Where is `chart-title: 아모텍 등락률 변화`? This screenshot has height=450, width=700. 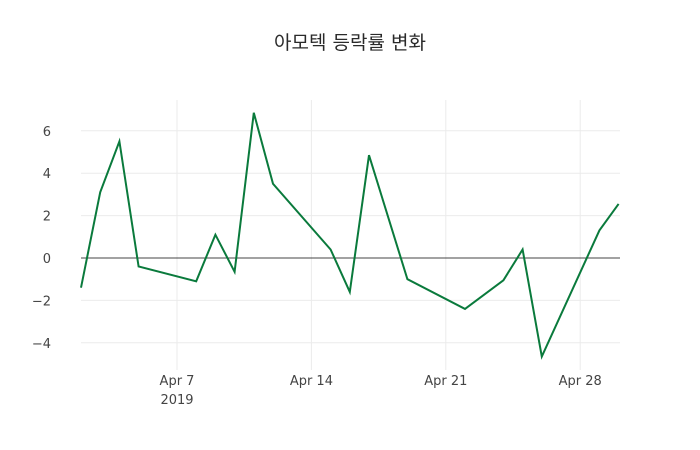
chart-title: 아모텍 등락률 변화 is located at coordinates (350, 43).